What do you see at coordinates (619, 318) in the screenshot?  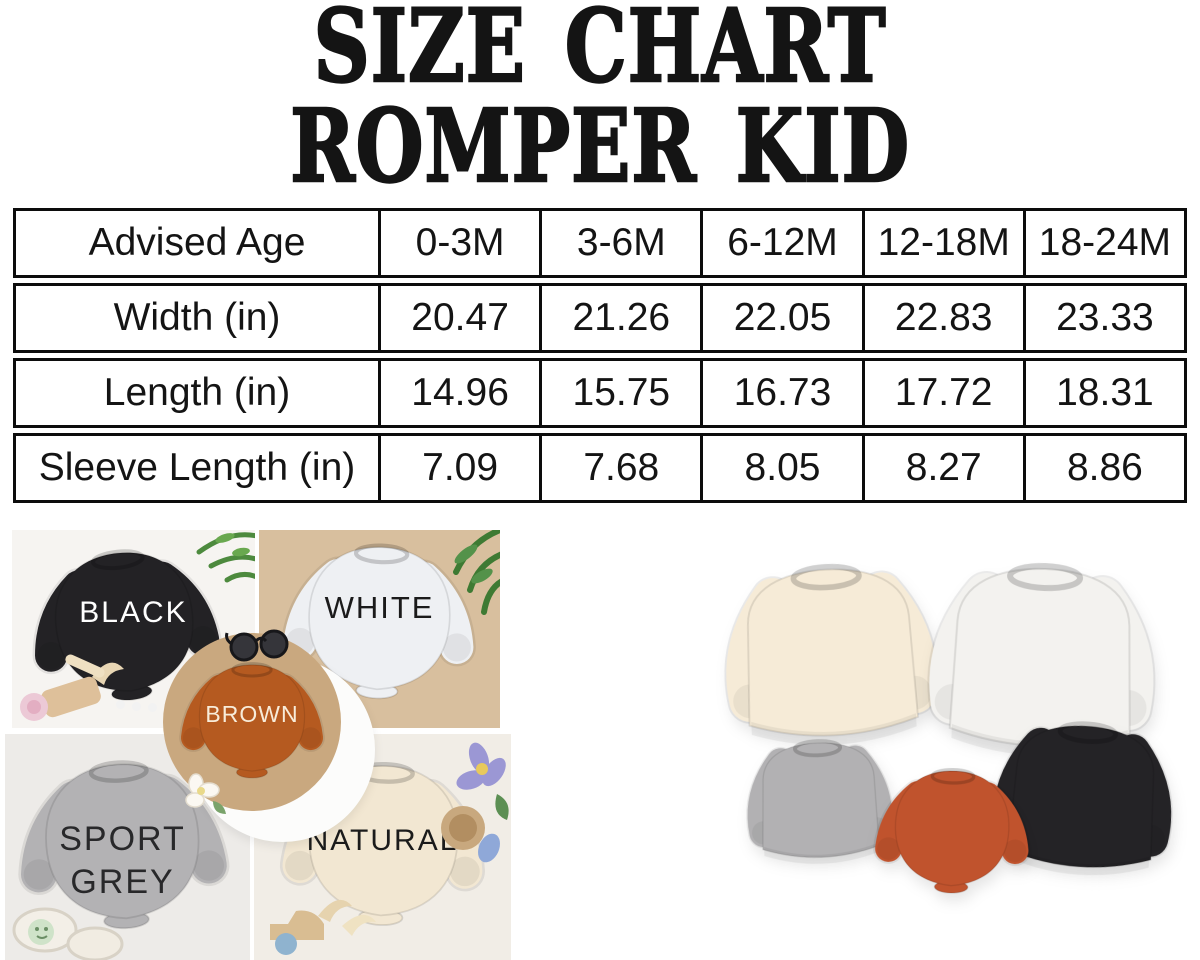 I see `table-cell: 21.26` at bounding box center [619, 318].